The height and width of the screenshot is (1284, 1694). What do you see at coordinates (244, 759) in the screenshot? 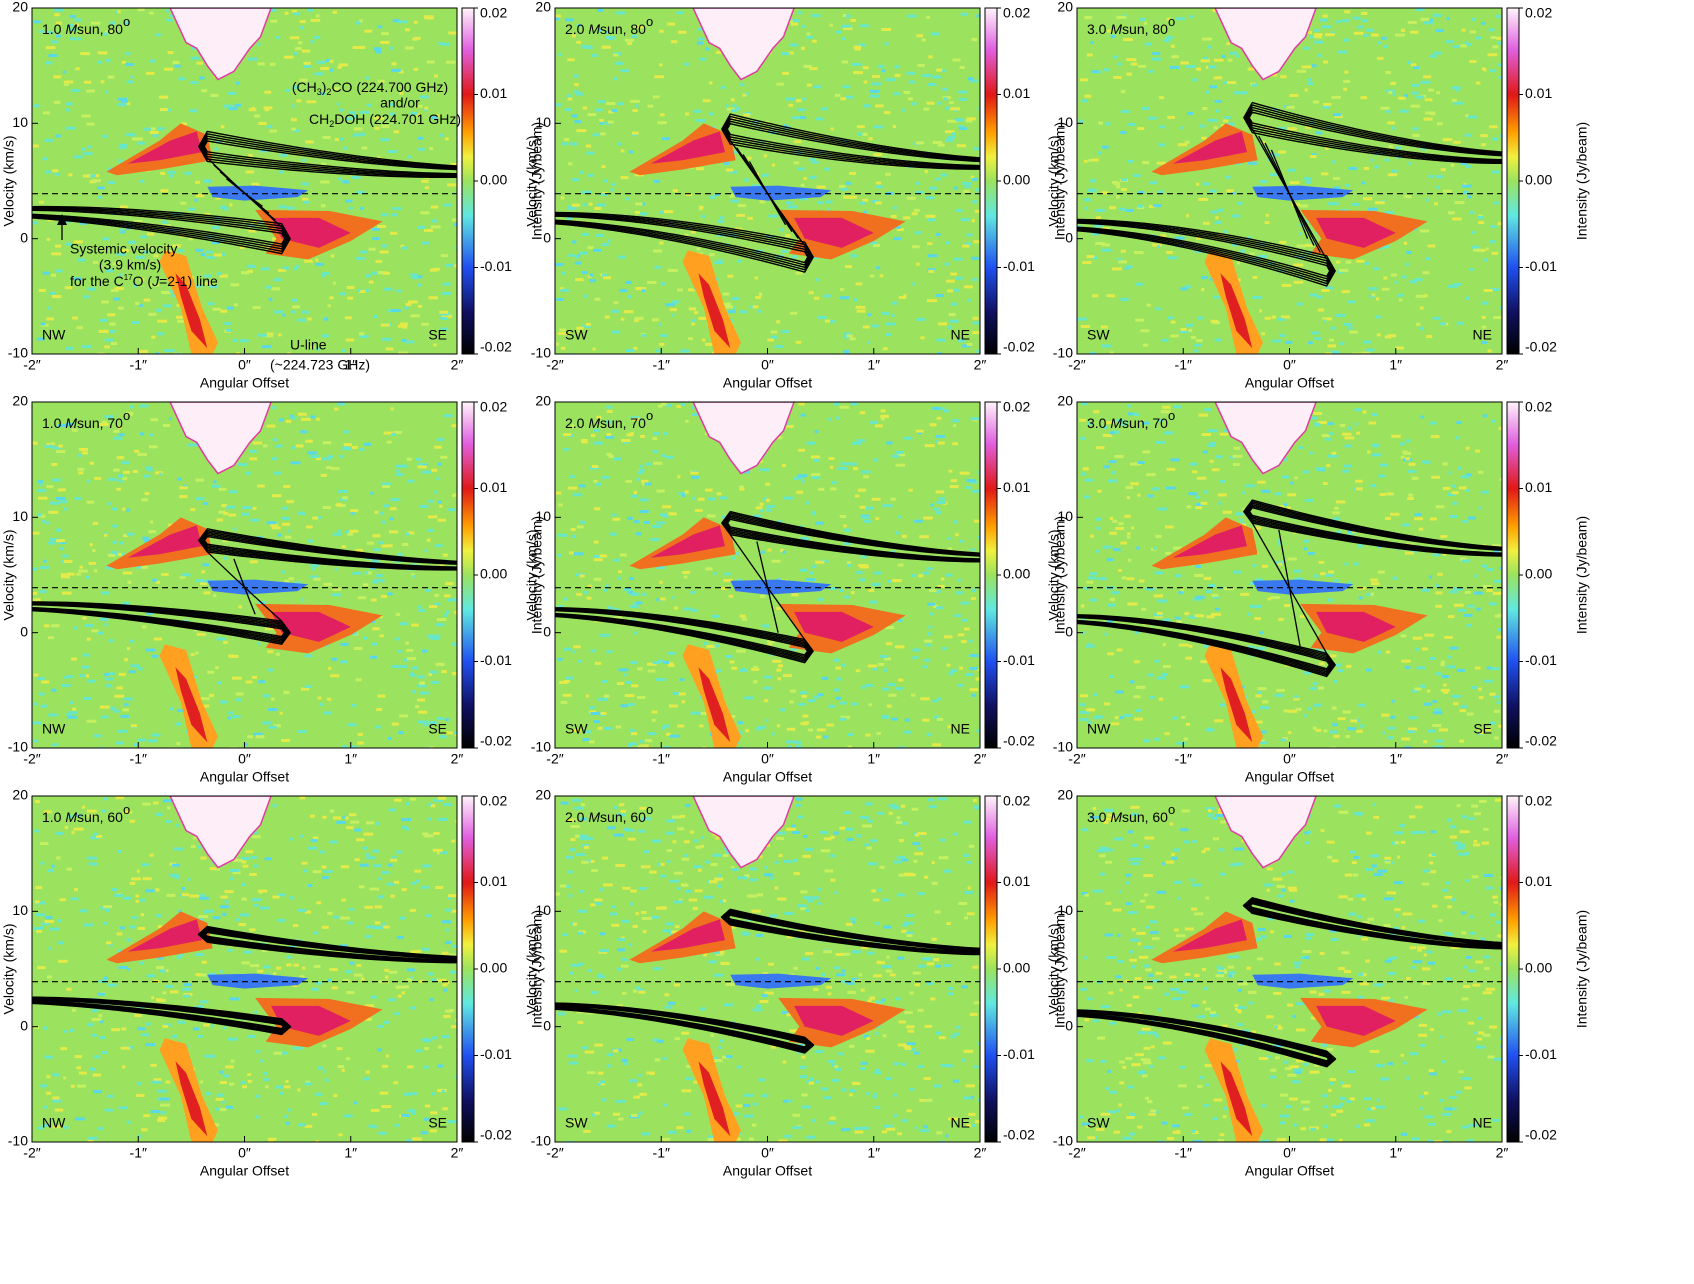
I see `x-tick-label: 0″` at bounding box center [244, 759].